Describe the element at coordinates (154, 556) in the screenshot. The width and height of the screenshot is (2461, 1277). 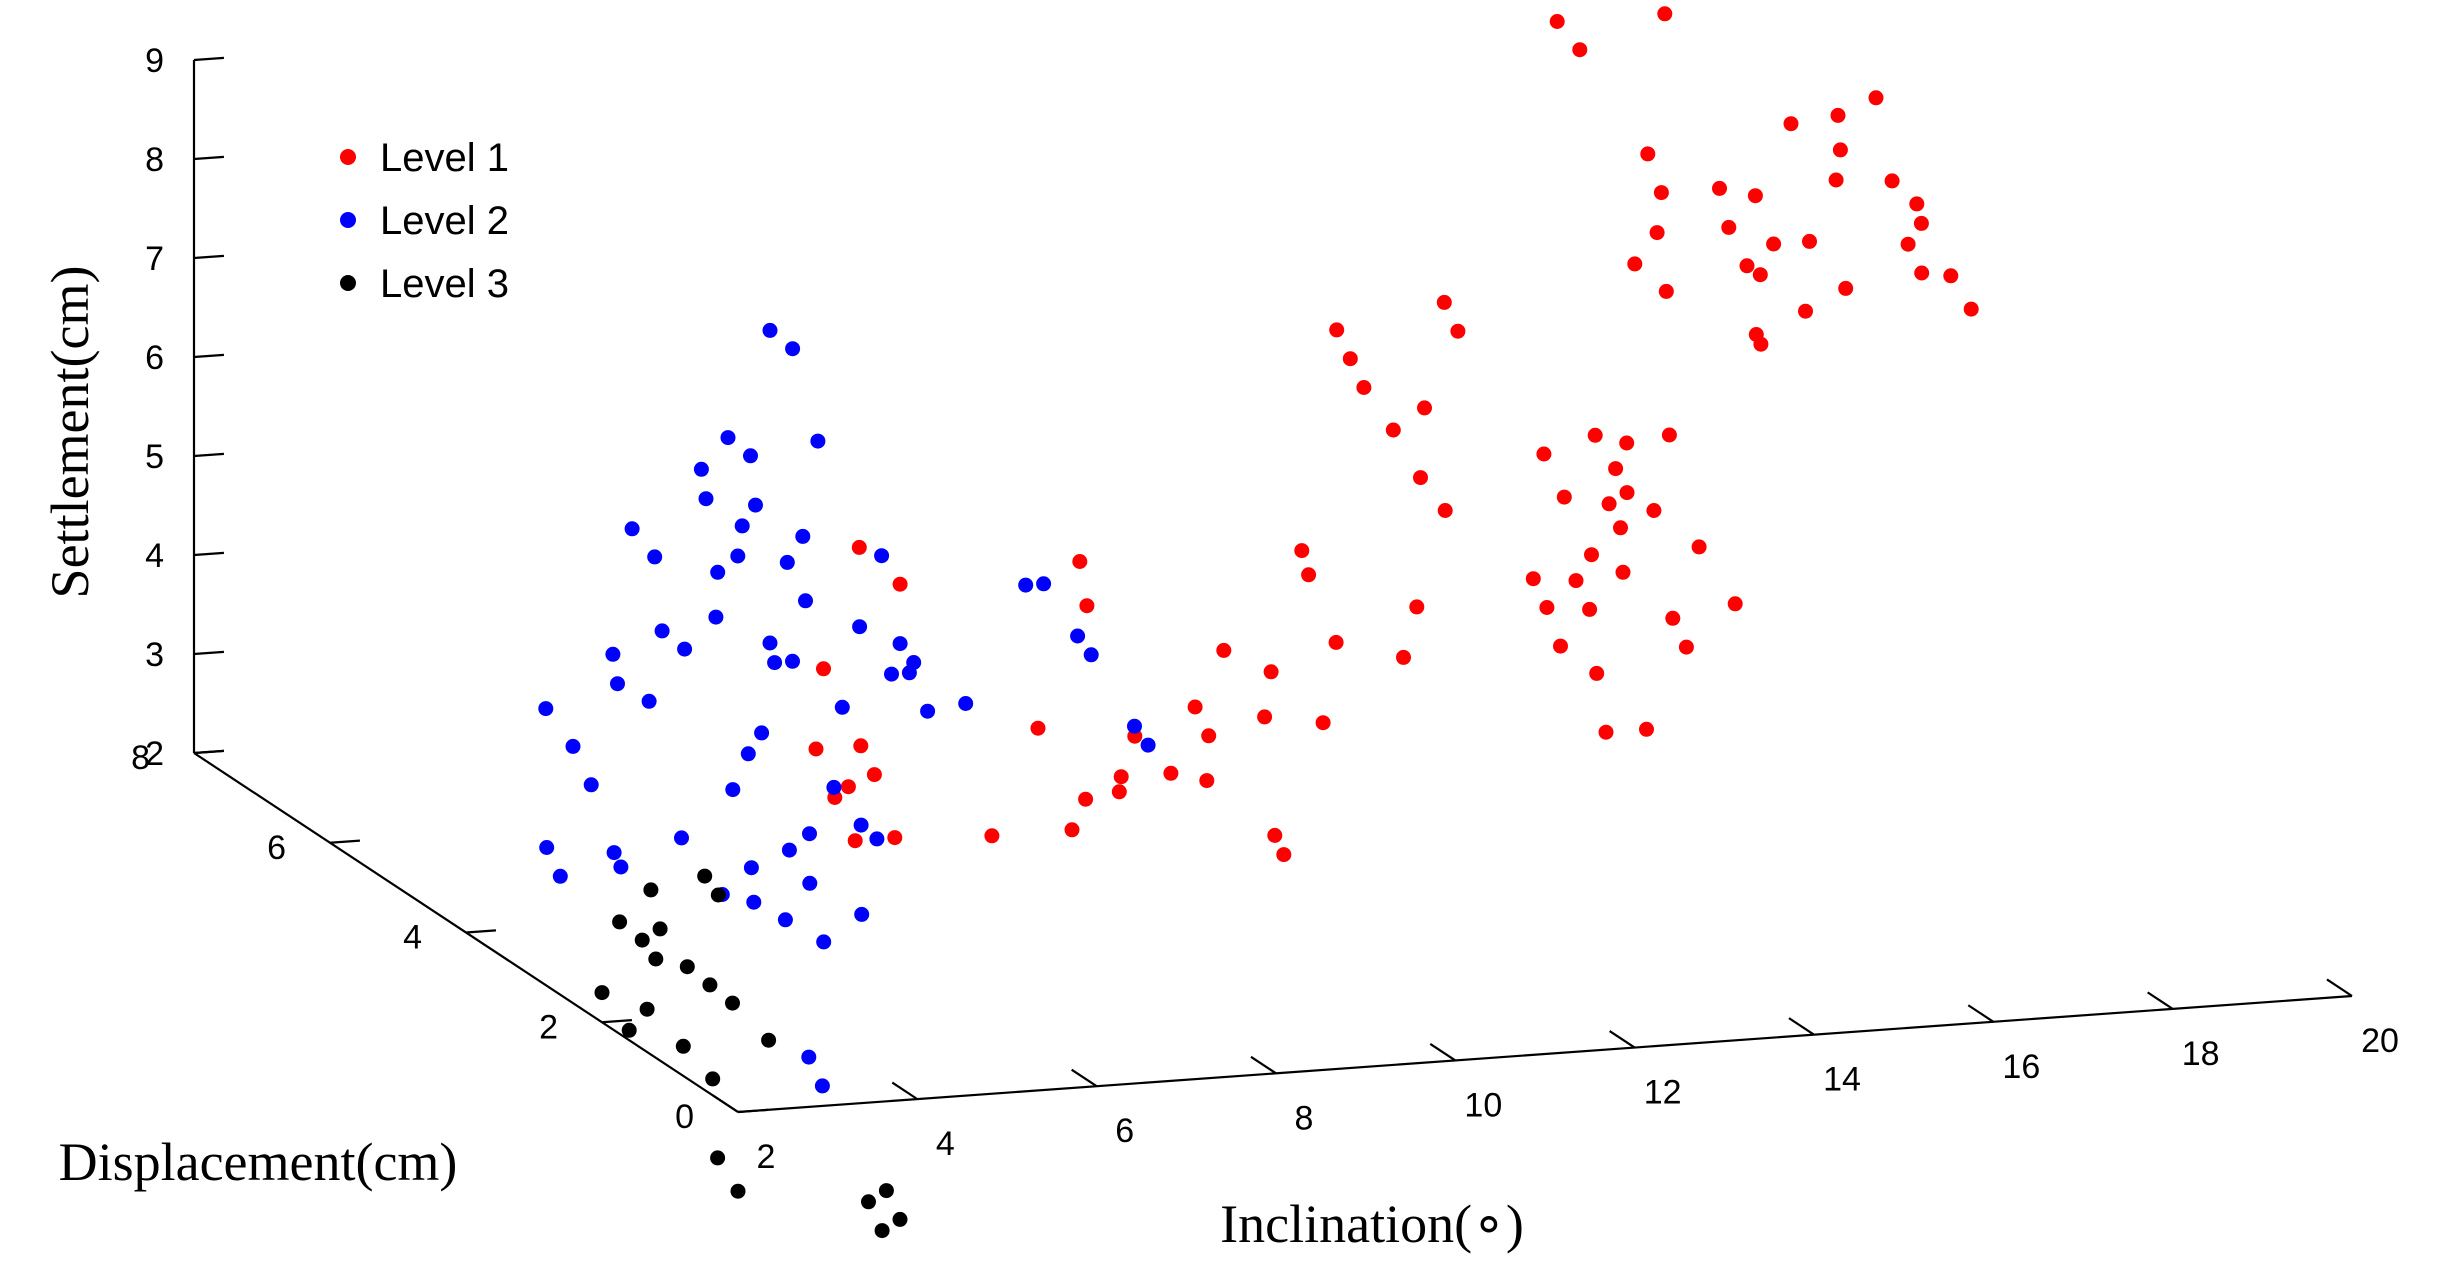
I see `z-tick-label: 4` at that location.